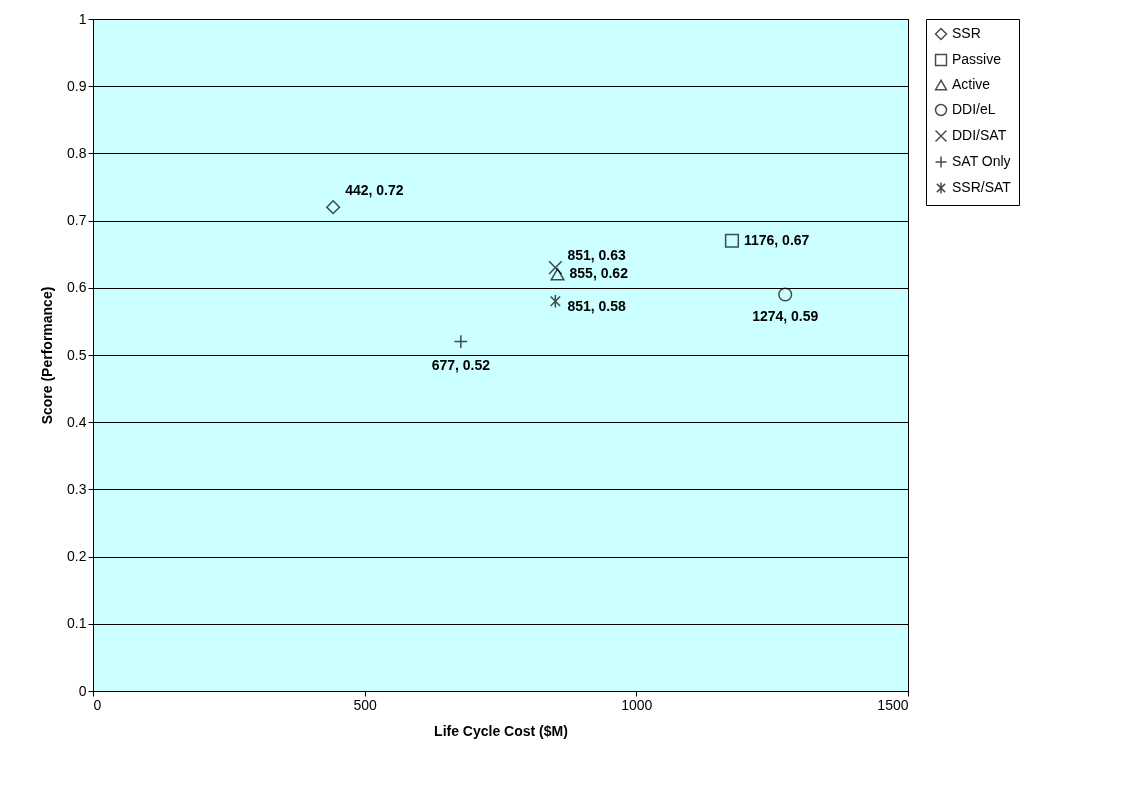 The image size is (1146, 788). I want to click on y-axis-title: Score (Performance), so click(47, 355).